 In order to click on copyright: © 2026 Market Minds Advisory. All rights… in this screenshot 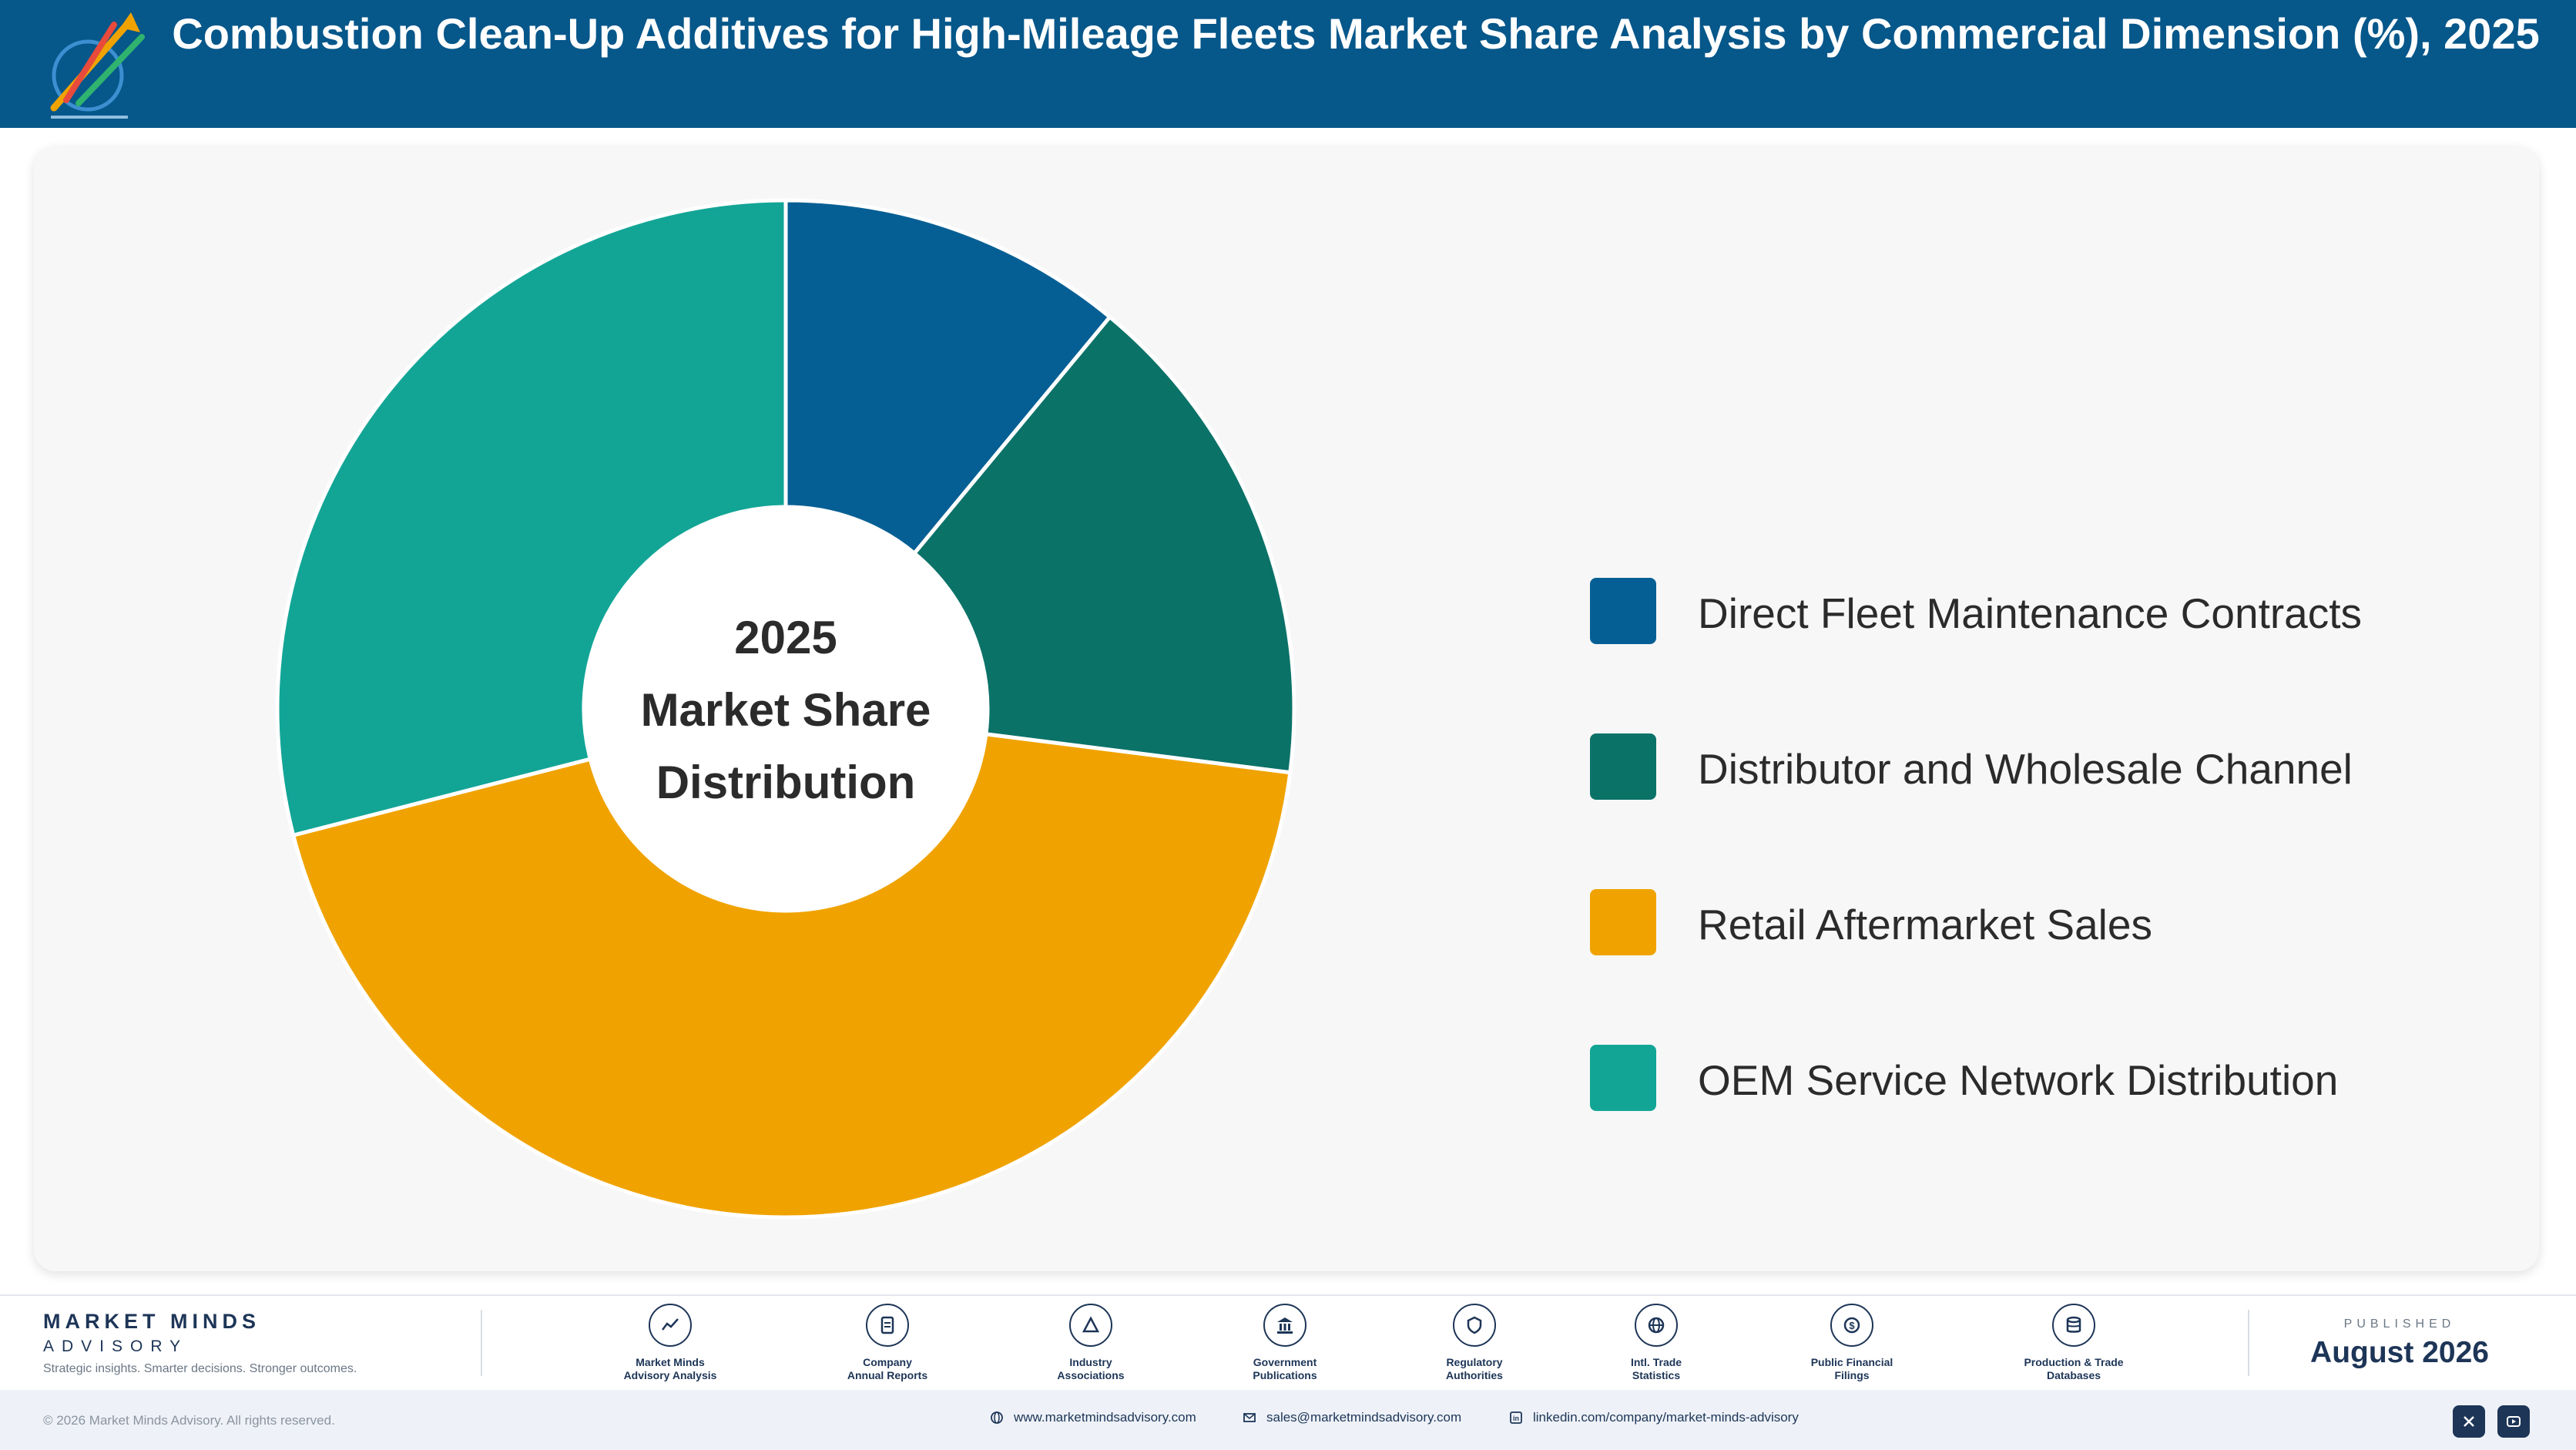, I will do `click(189, 1420)`.